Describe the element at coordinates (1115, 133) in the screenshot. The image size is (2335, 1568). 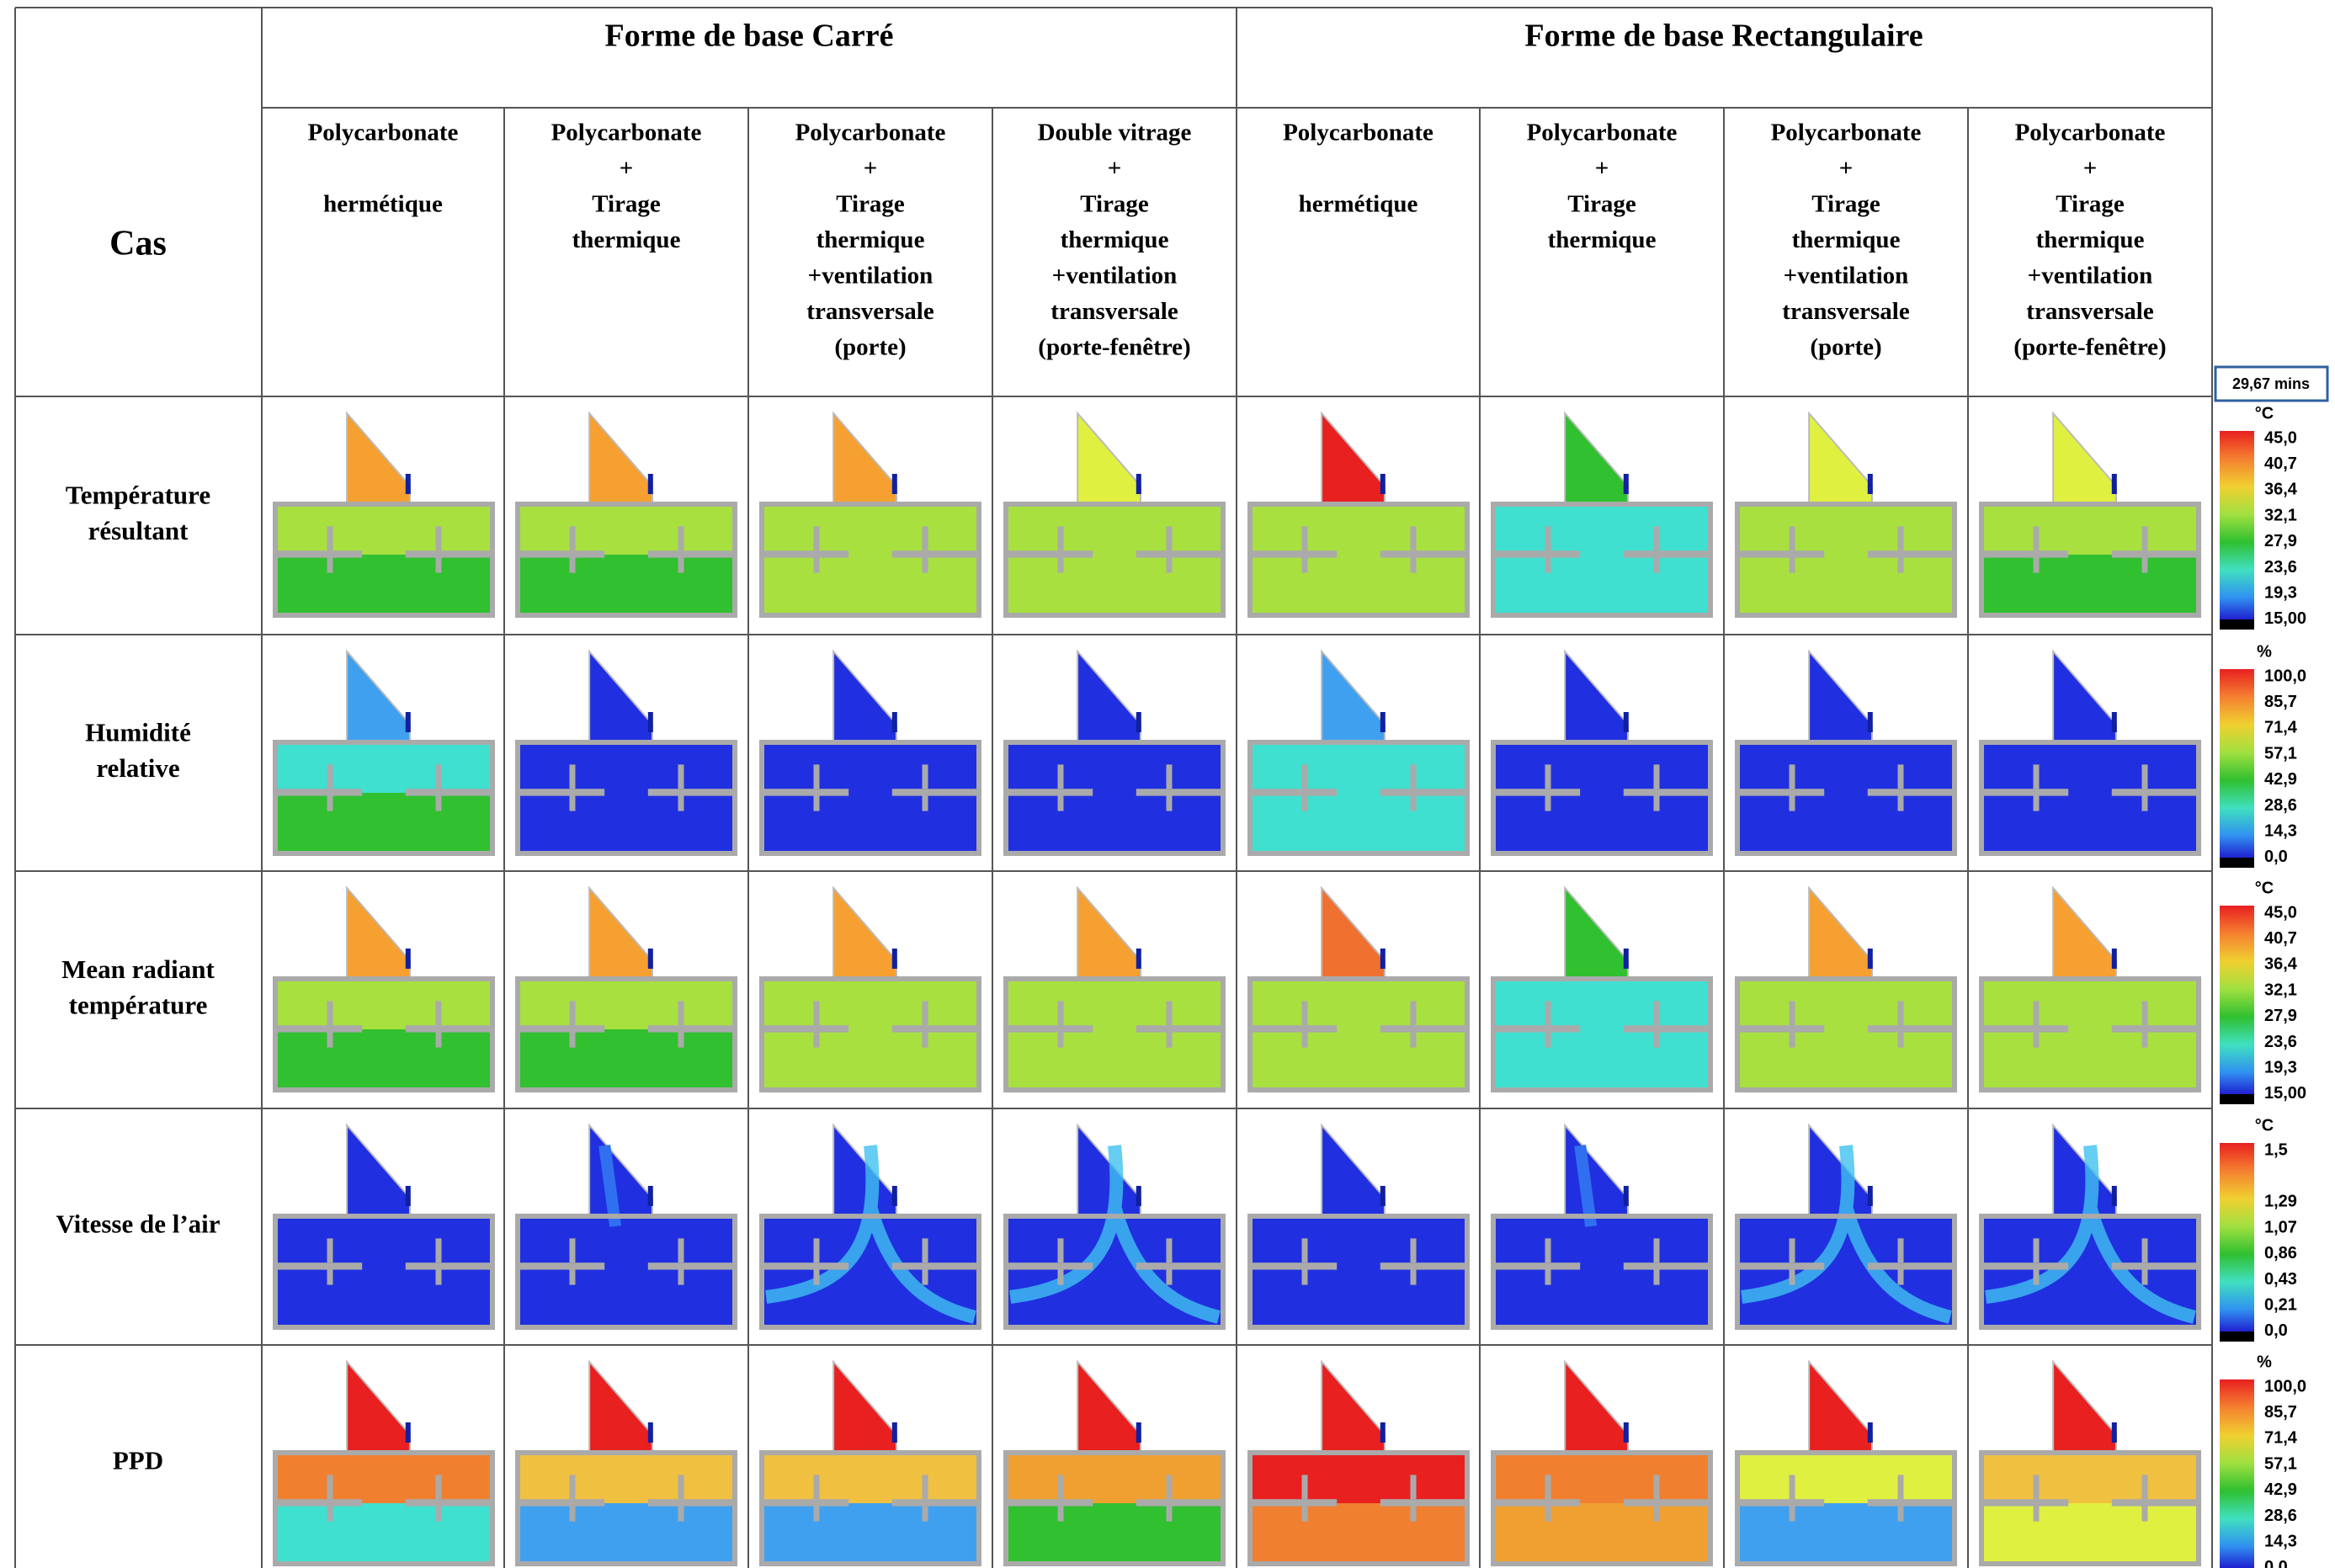
I see `column-header: Double vitrage` at that location.